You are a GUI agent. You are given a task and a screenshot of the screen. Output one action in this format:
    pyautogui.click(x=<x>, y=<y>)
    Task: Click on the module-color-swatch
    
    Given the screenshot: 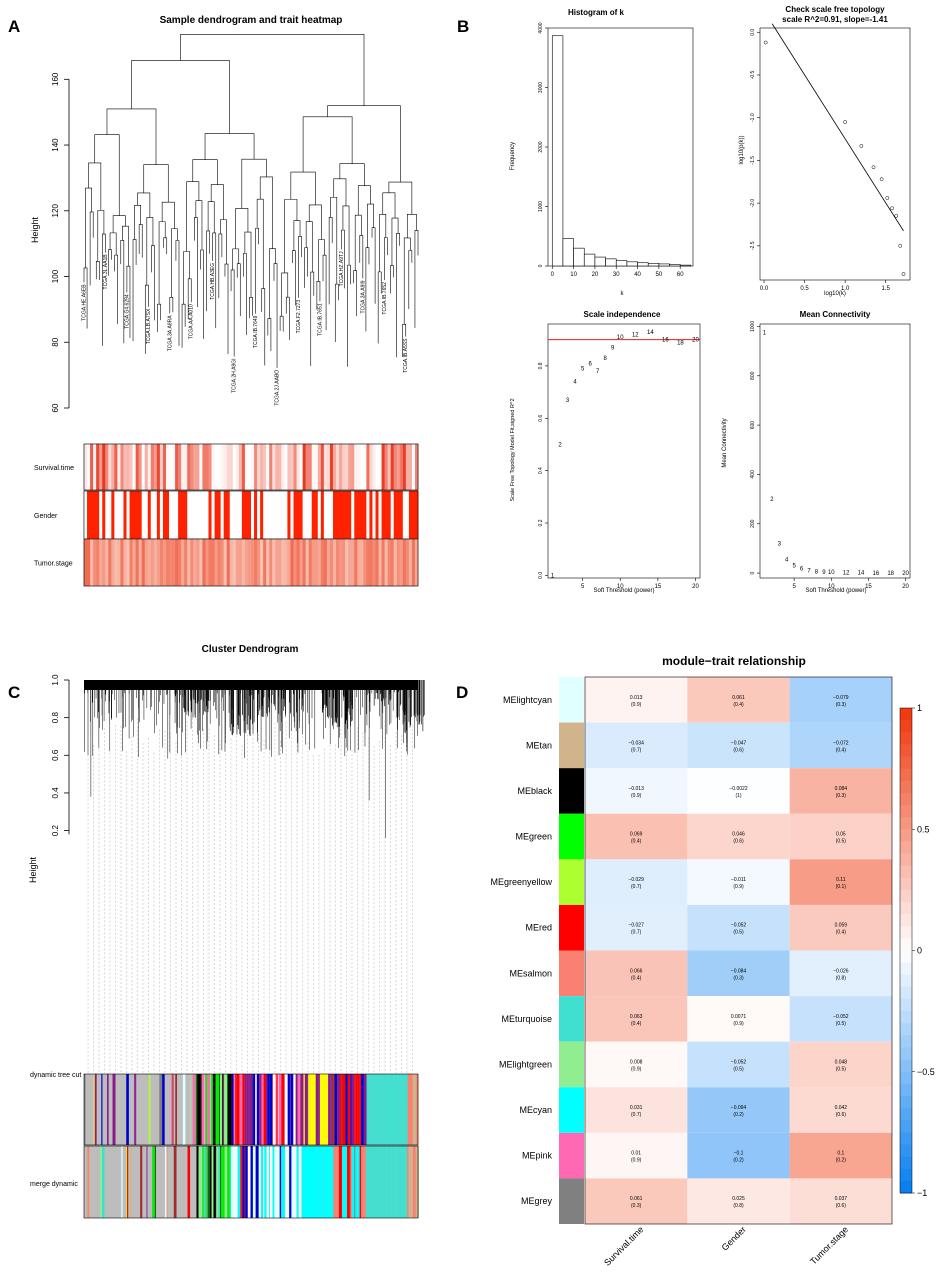 What is the action you would take?
    pyautogui.click(x=571, y=836)
    